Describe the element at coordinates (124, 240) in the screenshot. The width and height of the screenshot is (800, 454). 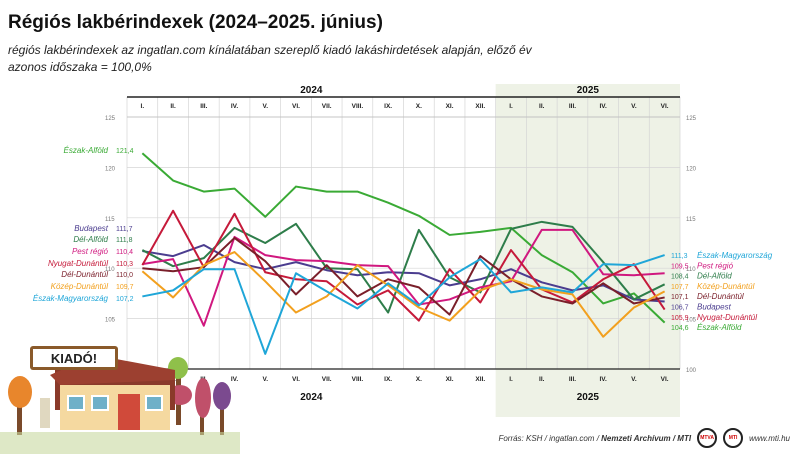
I see `start-label-value: 111,8` at that location.